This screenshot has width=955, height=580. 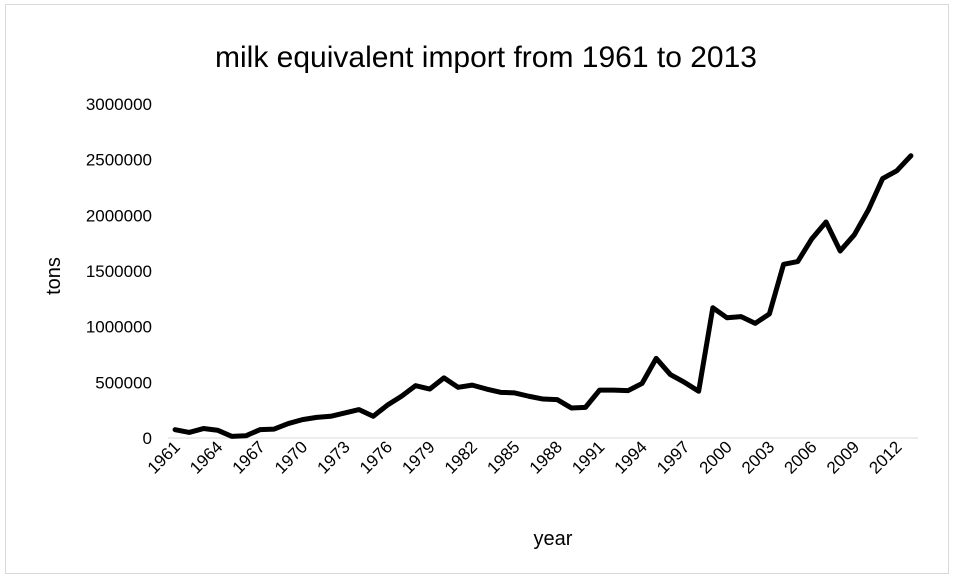 What do you see at coordinates (119, 327) in the screenshot?
I see `y-tick-label: 1000000` at bounding box center [119, 327].